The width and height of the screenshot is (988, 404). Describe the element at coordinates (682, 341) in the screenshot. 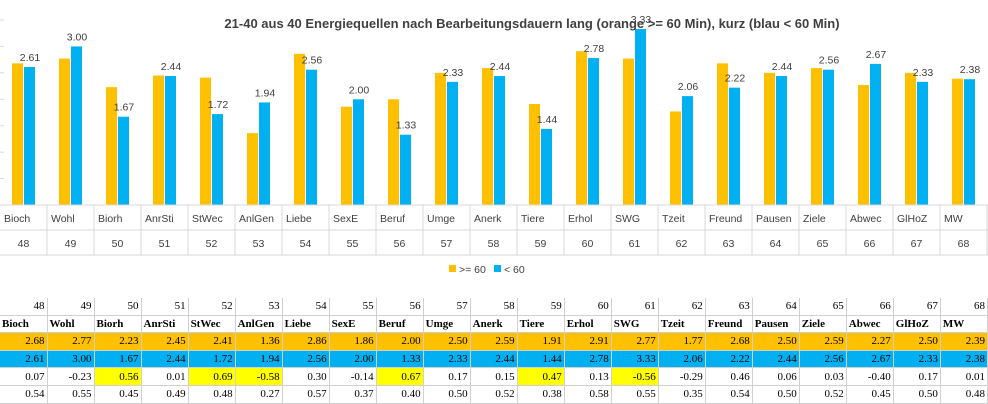

I see `table-cell: 1.77` at that location.